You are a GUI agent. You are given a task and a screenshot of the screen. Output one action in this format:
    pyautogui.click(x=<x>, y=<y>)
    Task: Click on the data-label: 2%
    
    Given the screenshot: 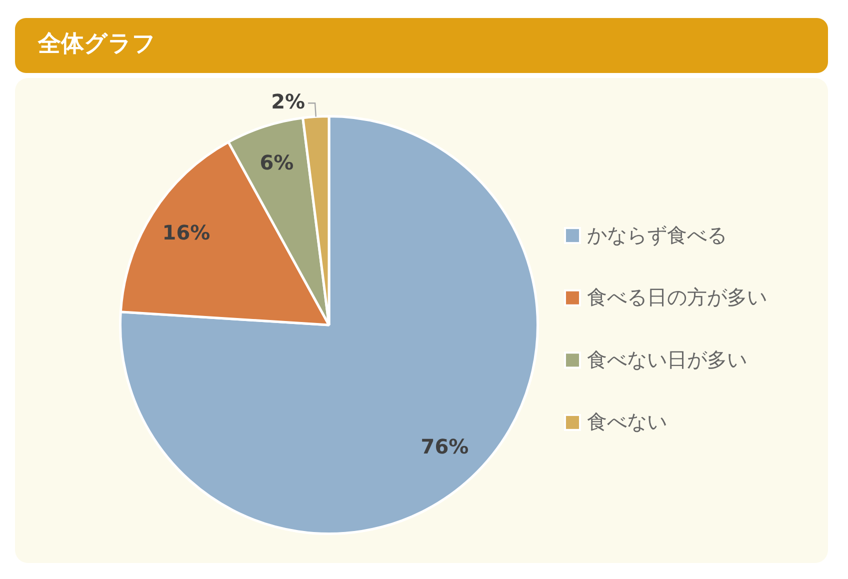 What is the action you would take?
    pyautogui.click(x=288, y=101)
    